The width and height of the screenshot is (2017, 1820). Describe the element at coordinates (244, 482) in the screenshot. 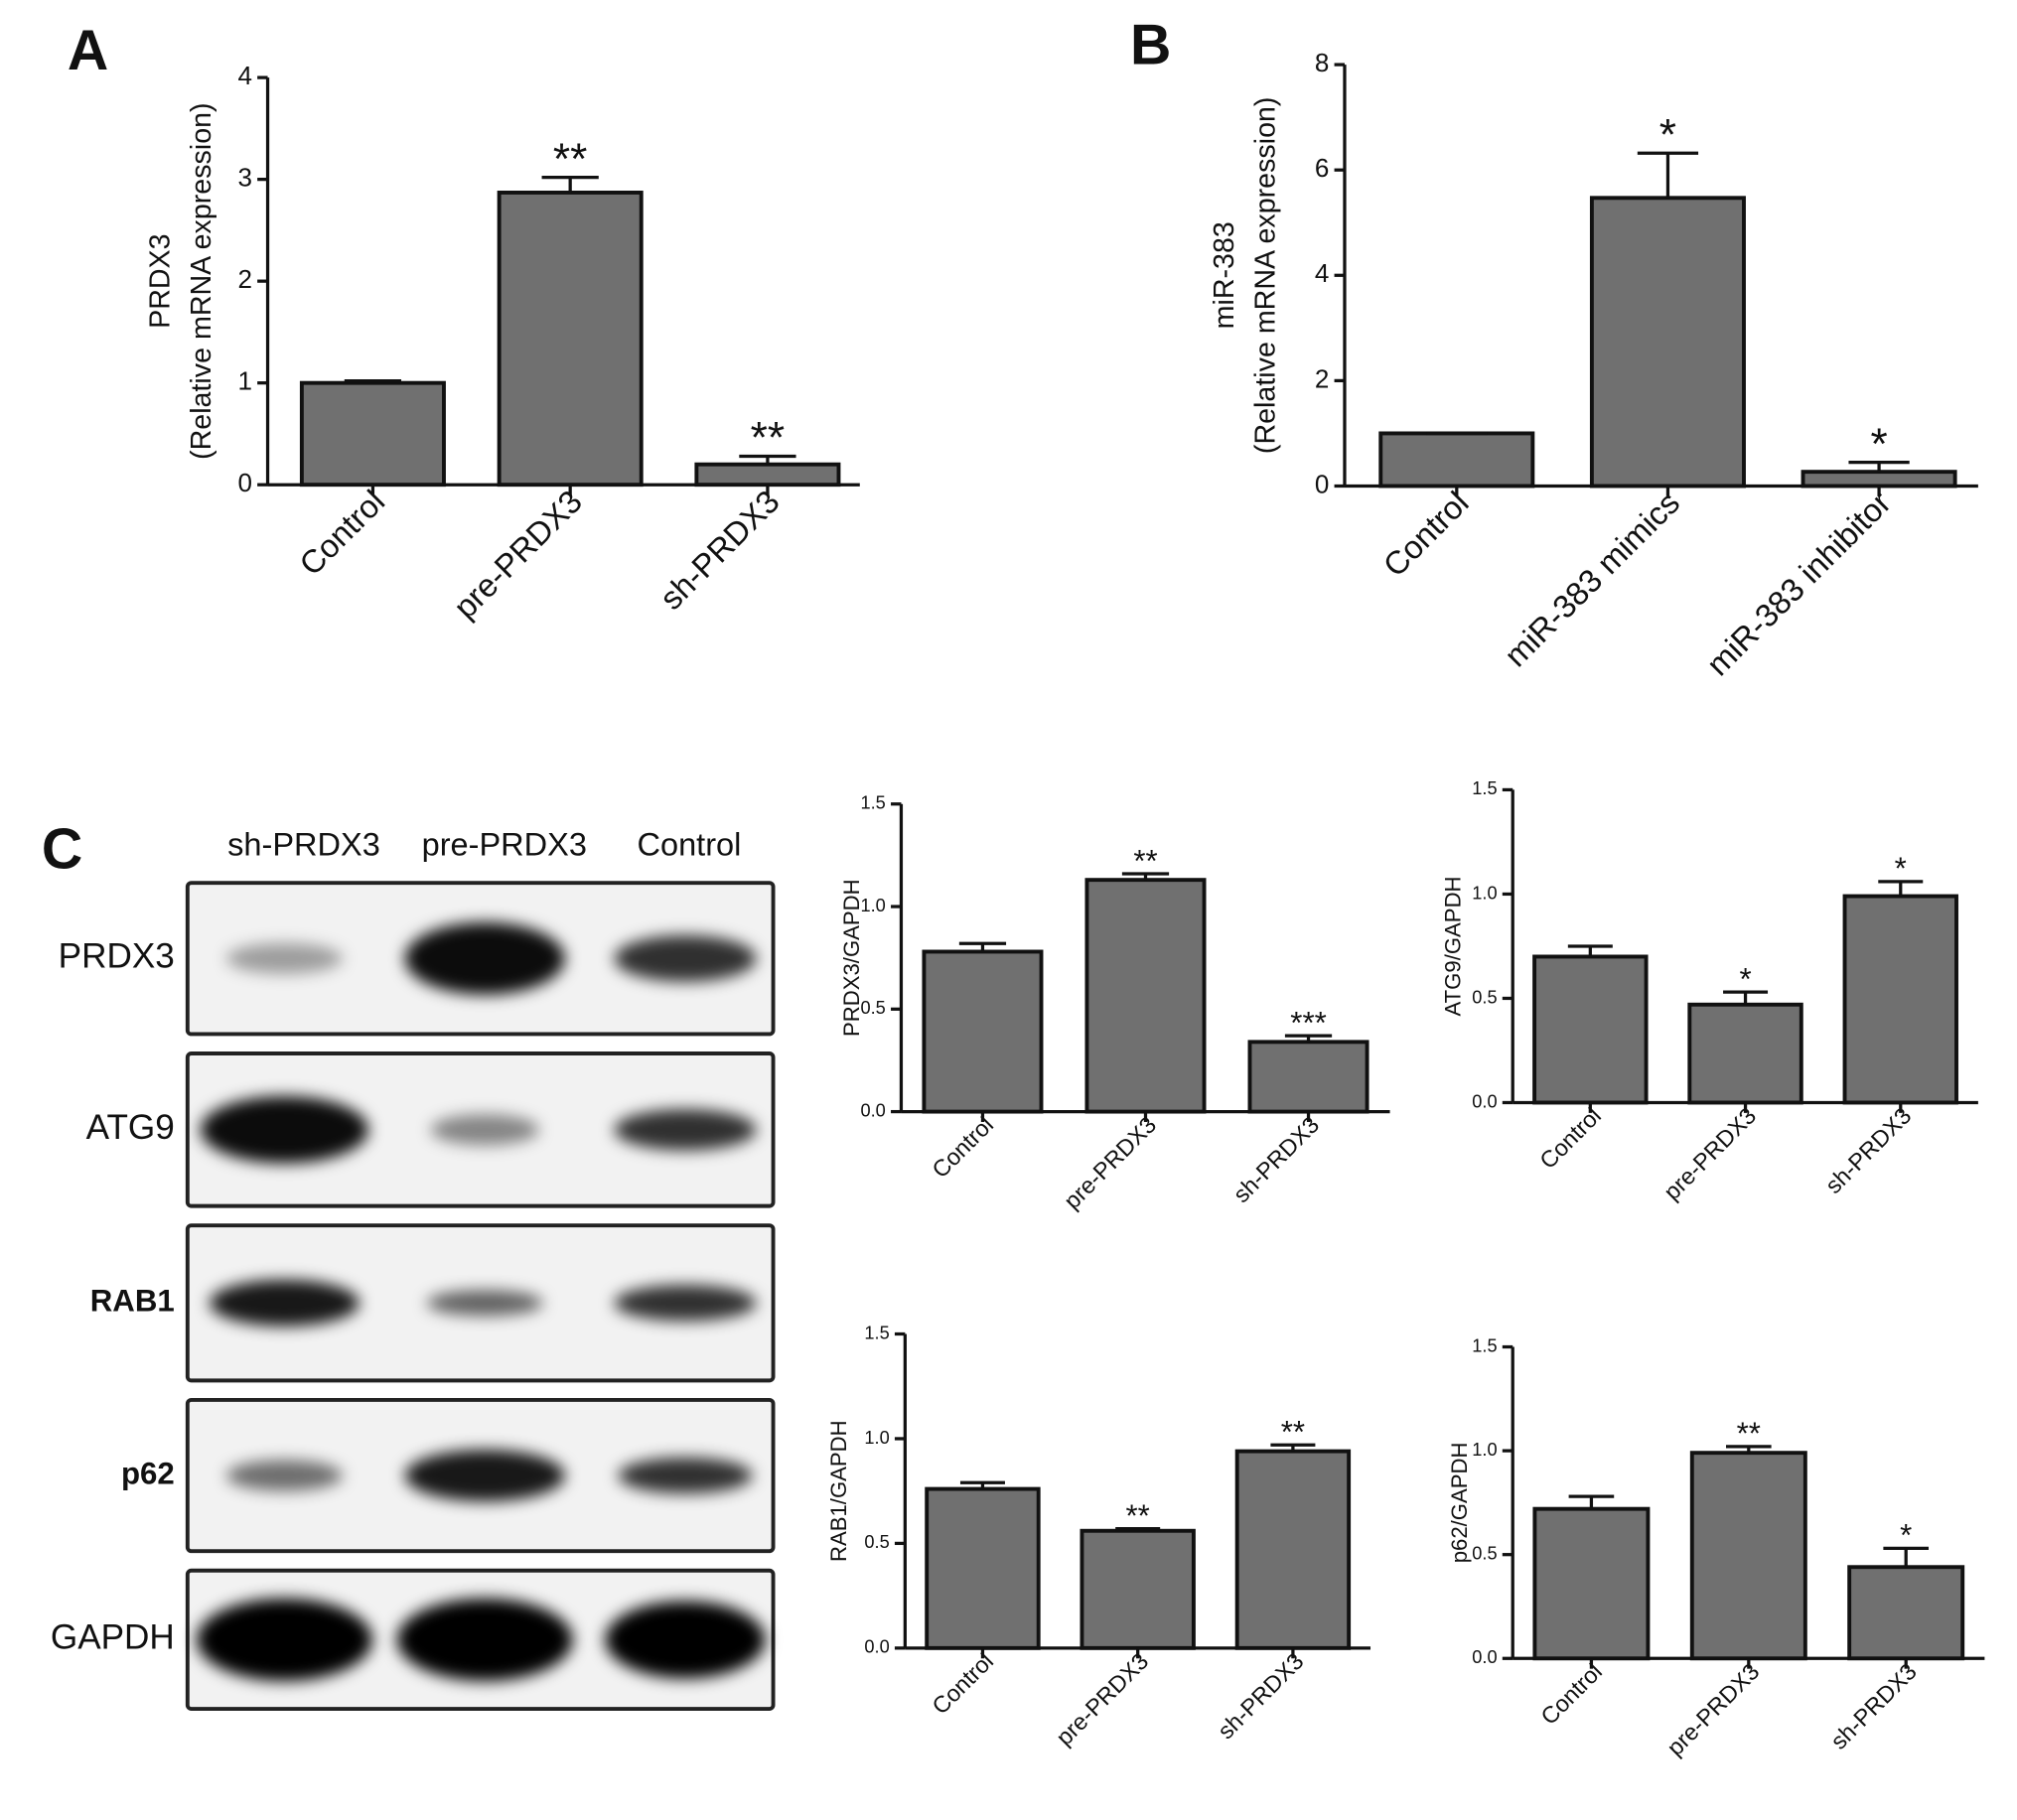

I see `y-tick-label: 0` at that location.